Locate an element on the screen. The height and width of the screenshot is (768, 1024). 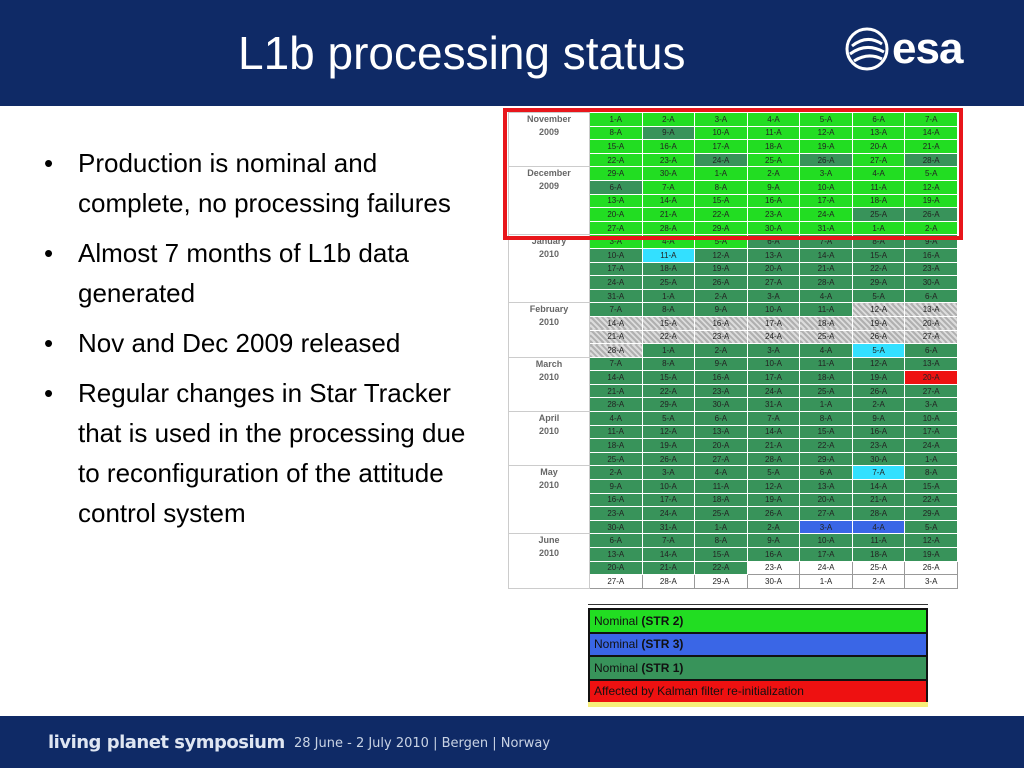
month-name: November is located at coordinates (548, 119).